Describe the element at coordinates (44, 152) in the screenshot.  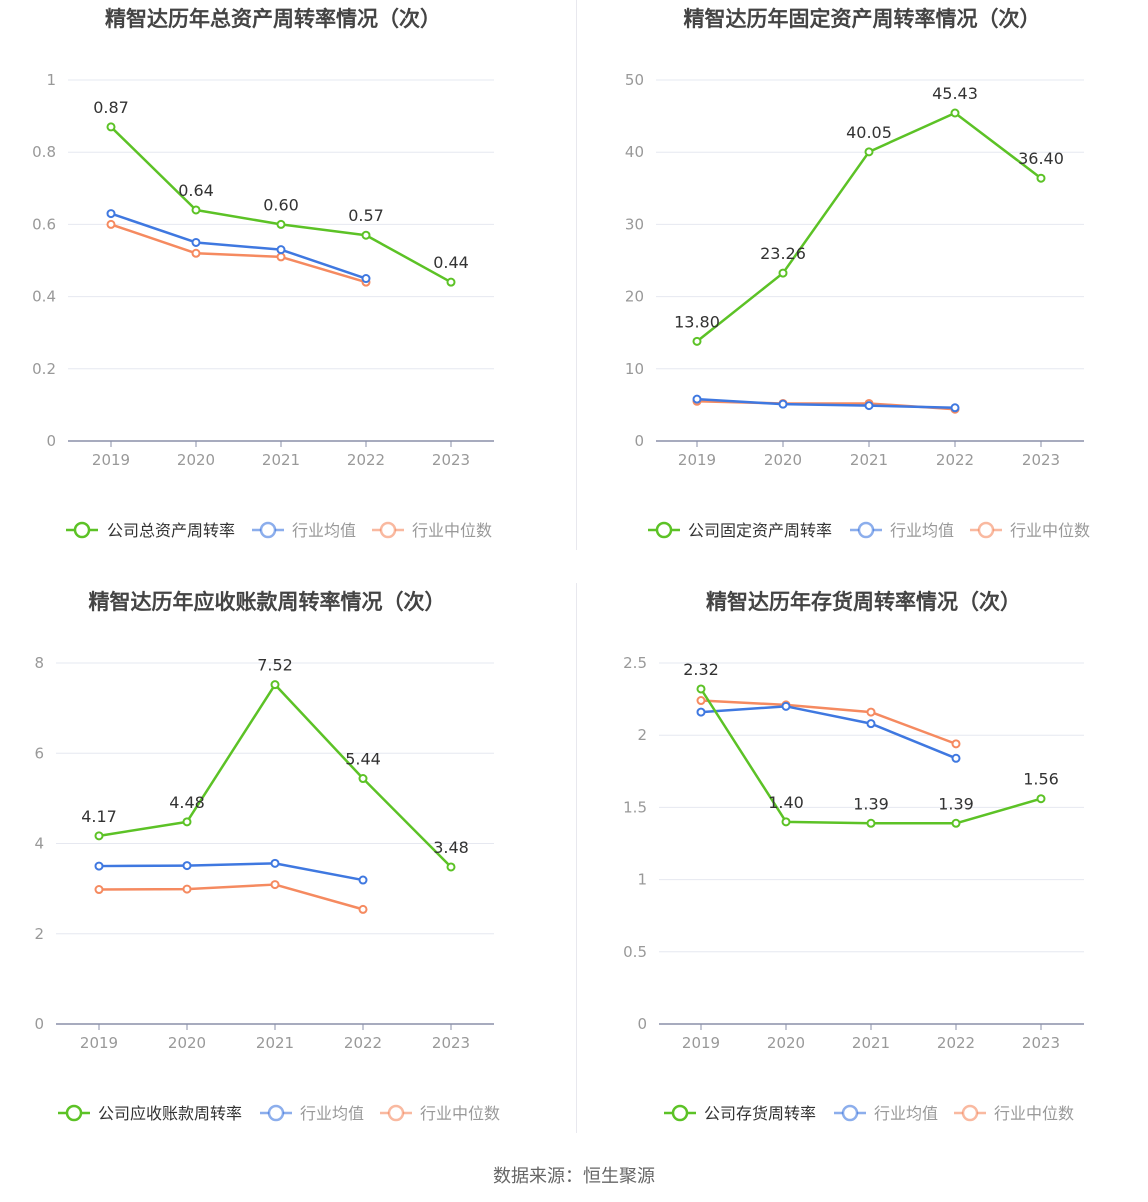
I see `y-tick-label: 0.8` at that location.